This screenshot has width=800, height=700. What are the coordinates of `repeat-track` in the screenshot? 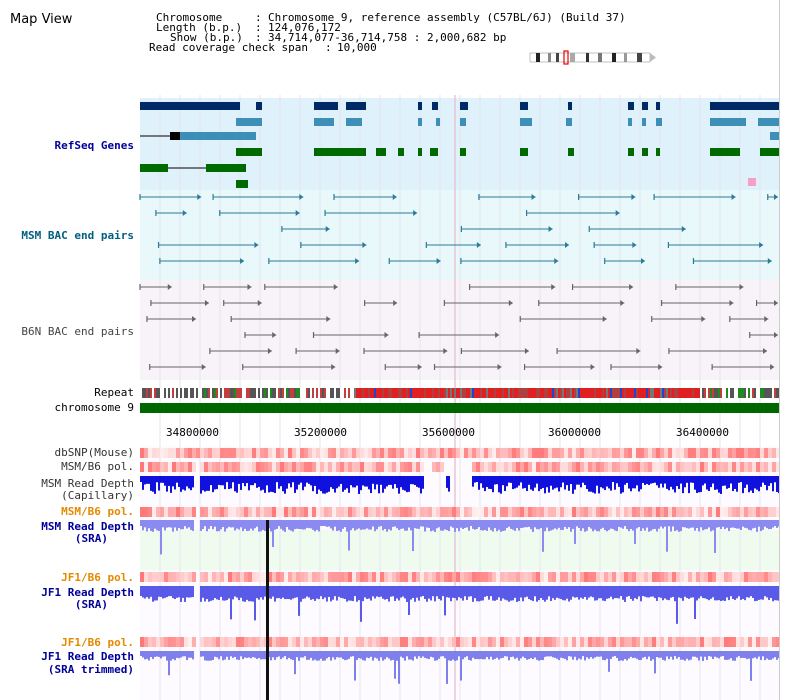 It's located at (461, 393).